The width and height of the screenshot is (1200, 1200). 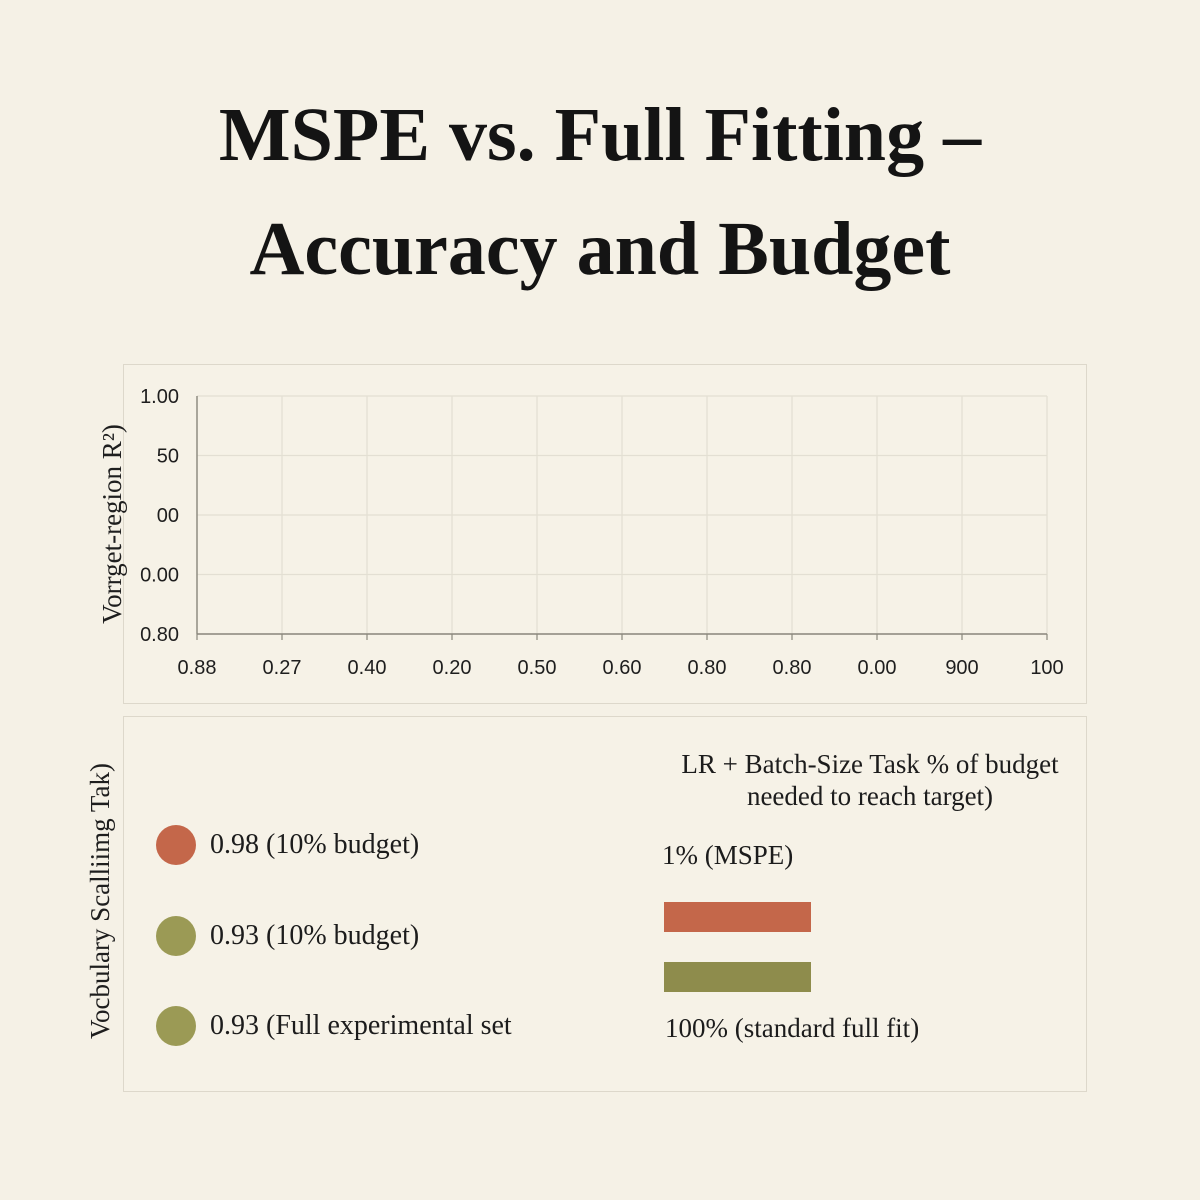 I want to click on budget-bar-full-fit, so click(x=737, y=977).